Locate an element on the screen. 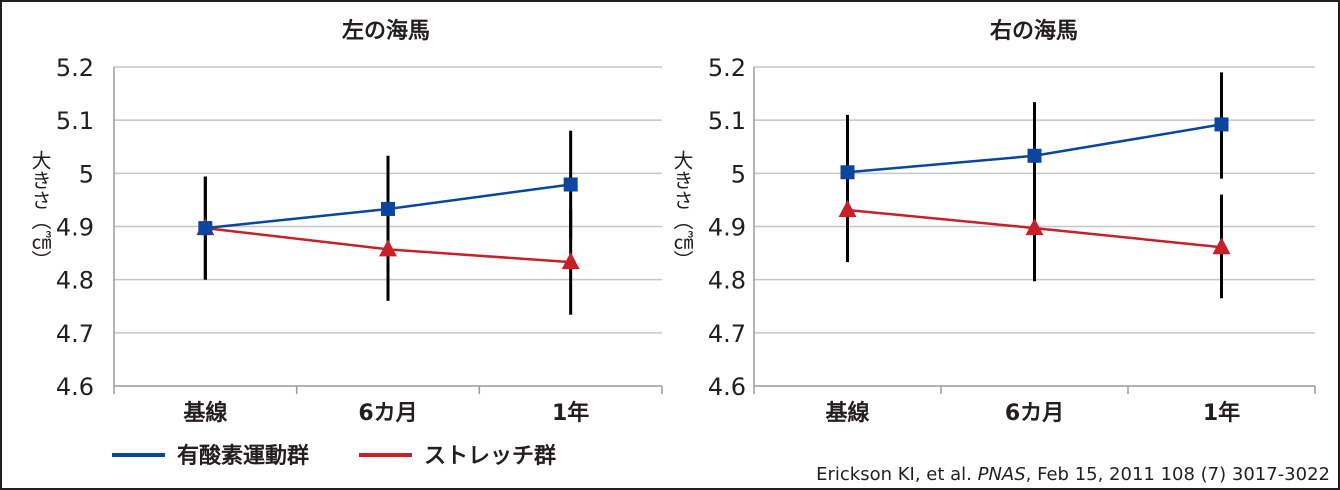  citation-authors: Erickson KI, et al. is located at coordinates (897, 474).